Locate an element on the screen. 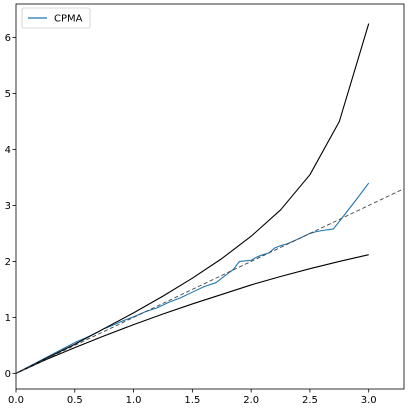 This screenshot has width=408, height=409. legend: CPMA is located at coordinates (56, 18).